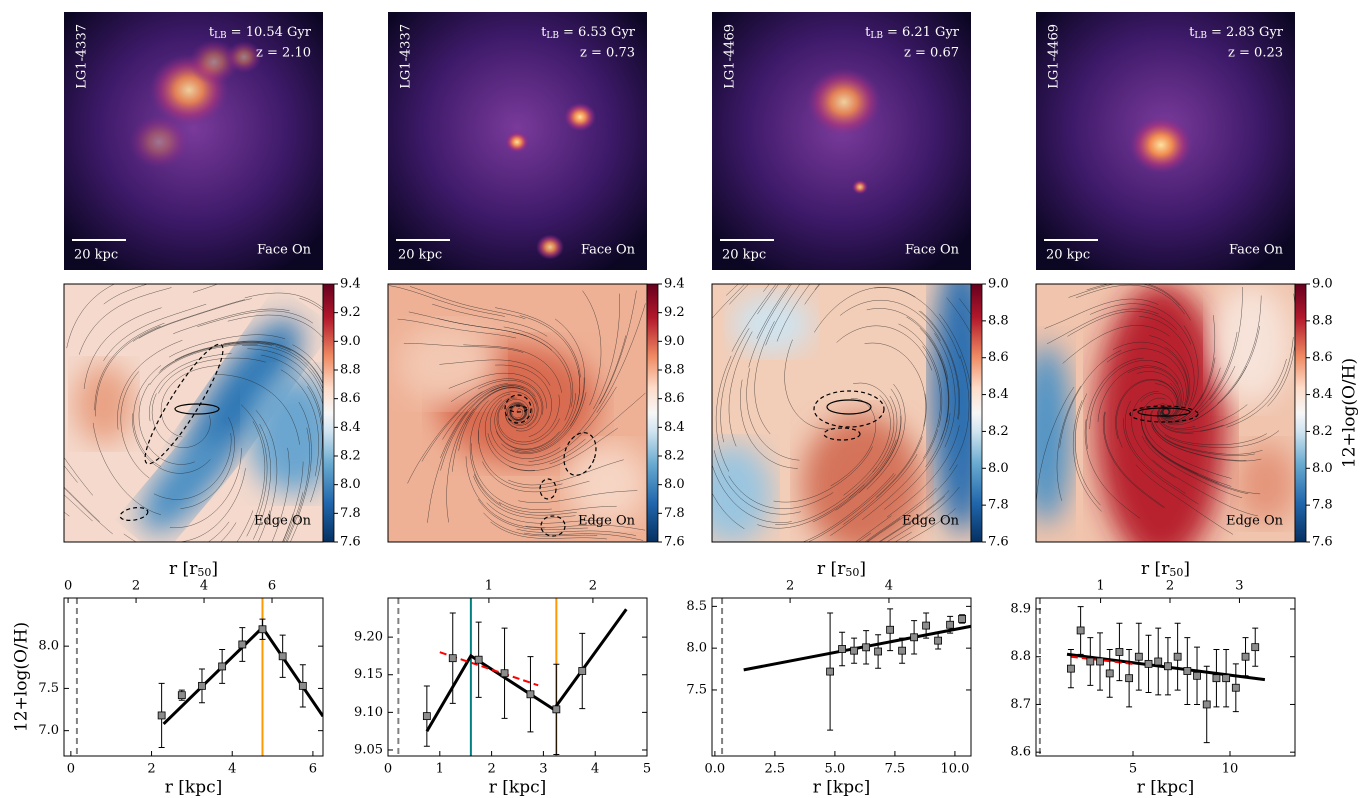 The width and height of the screenshot is (1365, 798). What do you see at coordinates (1020, 704) in the screenshot?
I see `y-tick-label: 8.7` at bounding box center [1020, 704].